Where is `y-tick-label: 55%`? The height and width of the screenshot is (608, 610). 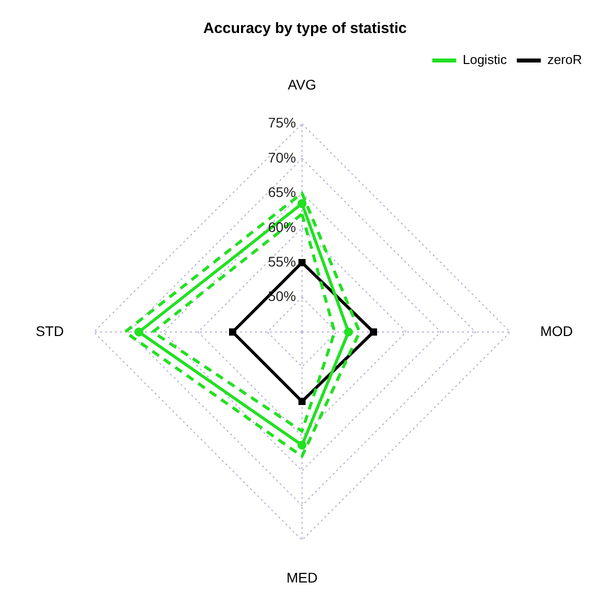
y-tick-label: 55% is located at coordinates (282, 261).